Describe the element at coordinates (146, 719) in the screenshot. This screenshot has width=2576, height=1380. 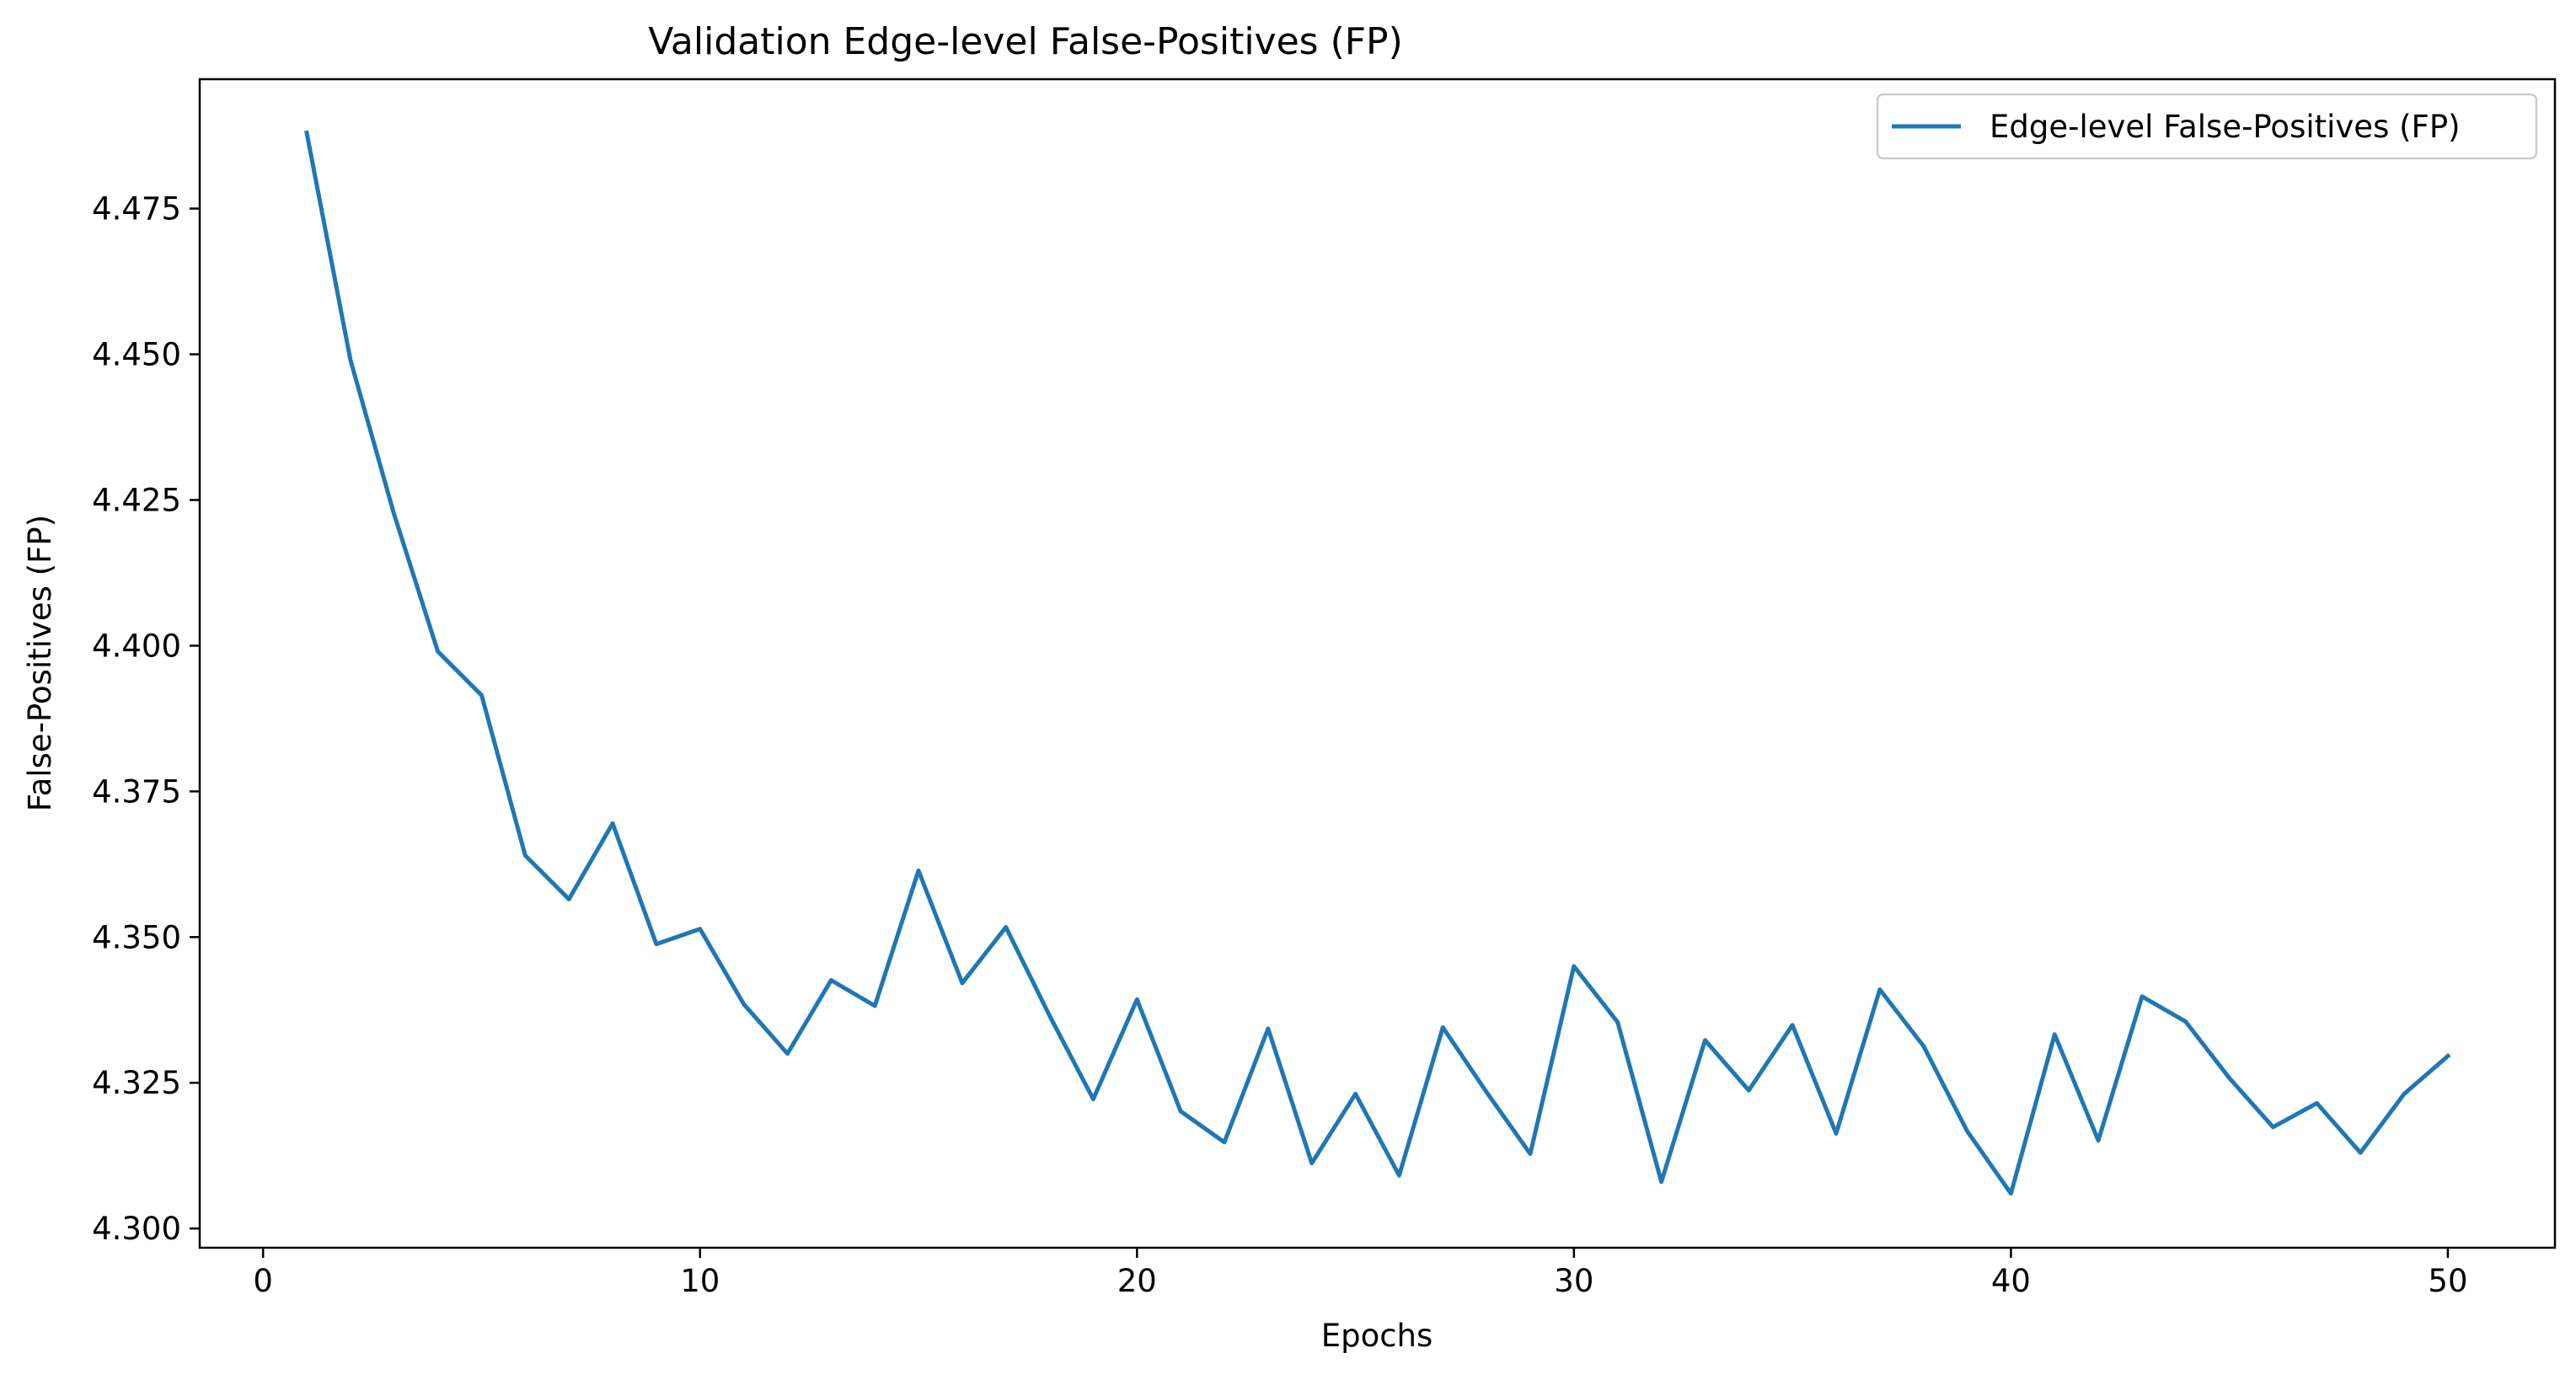
I see `y-axis-ticks: 4.300 4.325 4.350 4.375 4.400 4.425 4.450 4.475` at that location.